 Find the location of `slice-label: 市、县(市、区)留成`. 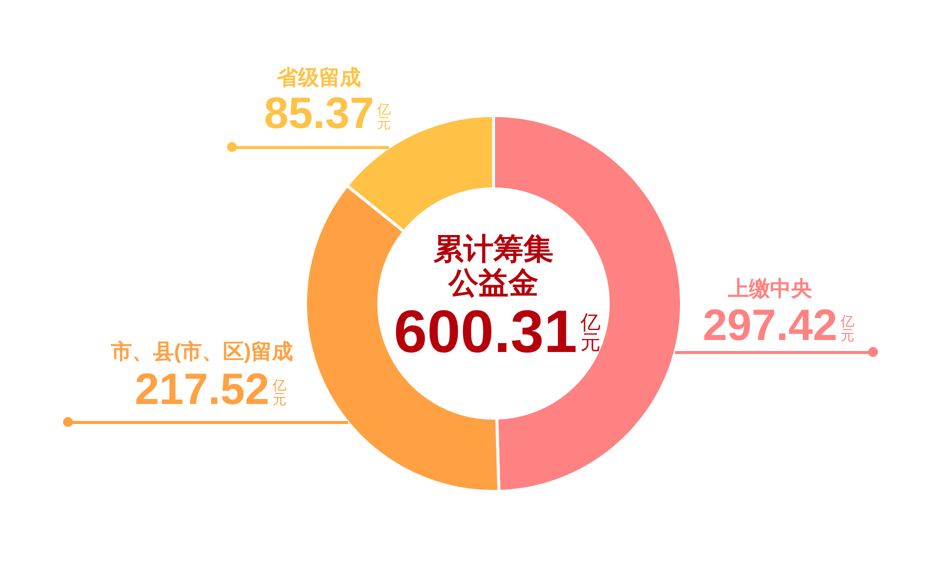

slice-label: 市、县(市、区)留成 is located at coordinates (202, 352).